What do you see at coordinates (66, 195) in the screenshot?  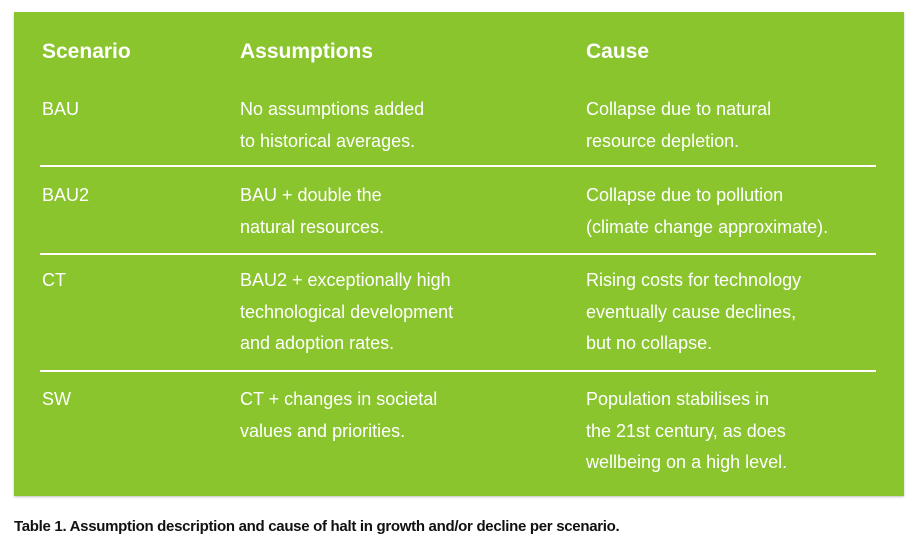 I see `scenario-cell: BAU2` at bounding box center [66, 195].